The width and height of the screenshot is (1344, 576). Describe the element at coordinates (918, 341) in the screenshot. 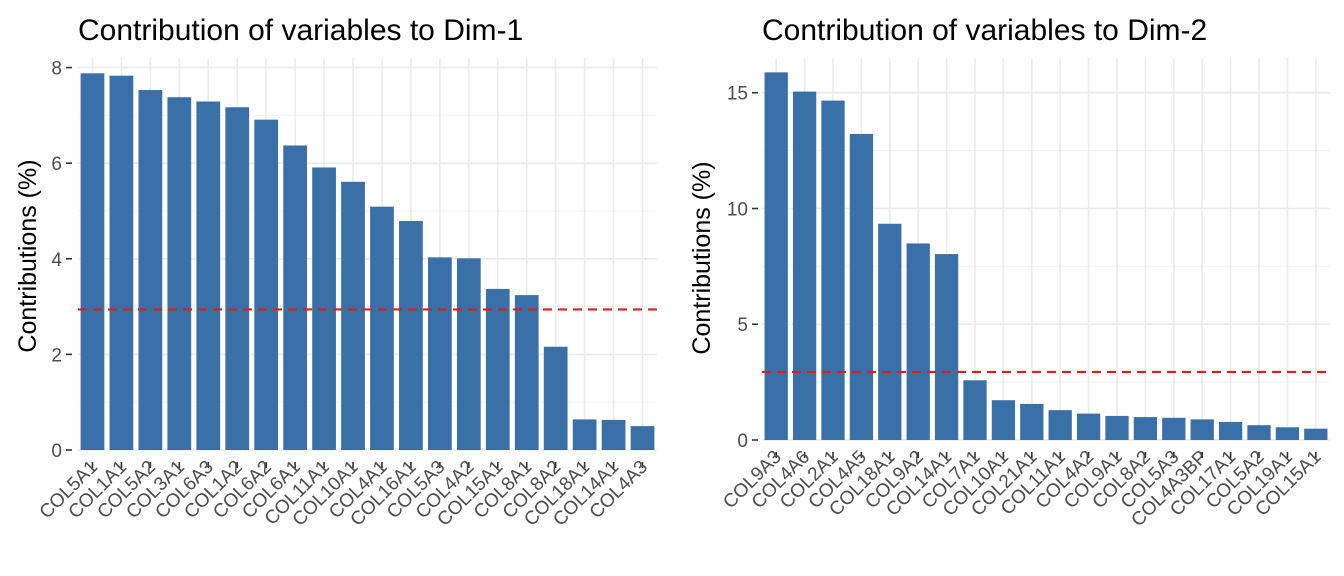

I see `bar-col9a2` at that location.